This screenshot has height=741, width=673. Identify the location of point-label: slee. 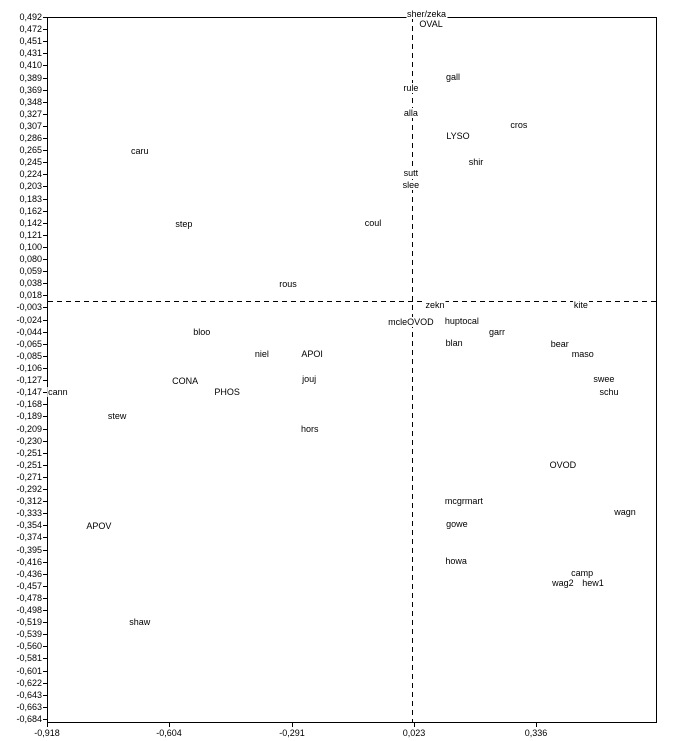
(411, 184).